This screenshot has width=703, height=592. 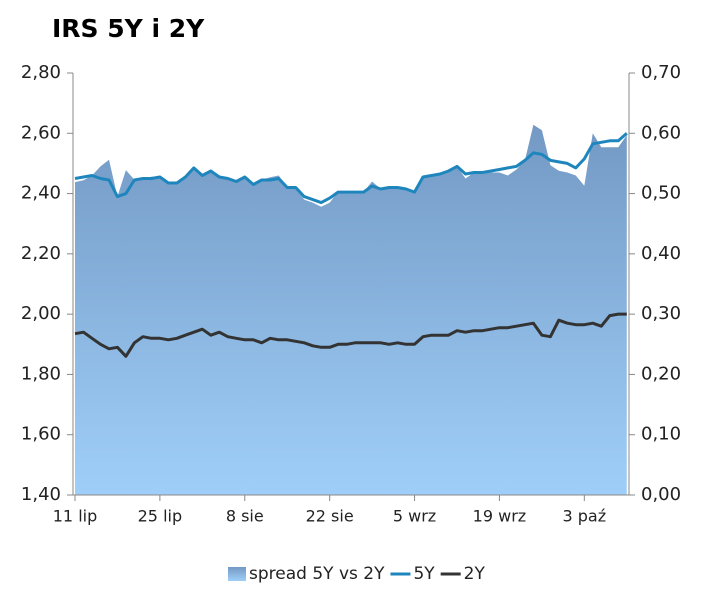 What do you see at coordinates (500, 516) in the screenshot?
I see `x-tick-label: 19 wrz` at bounding box center [500, 516].